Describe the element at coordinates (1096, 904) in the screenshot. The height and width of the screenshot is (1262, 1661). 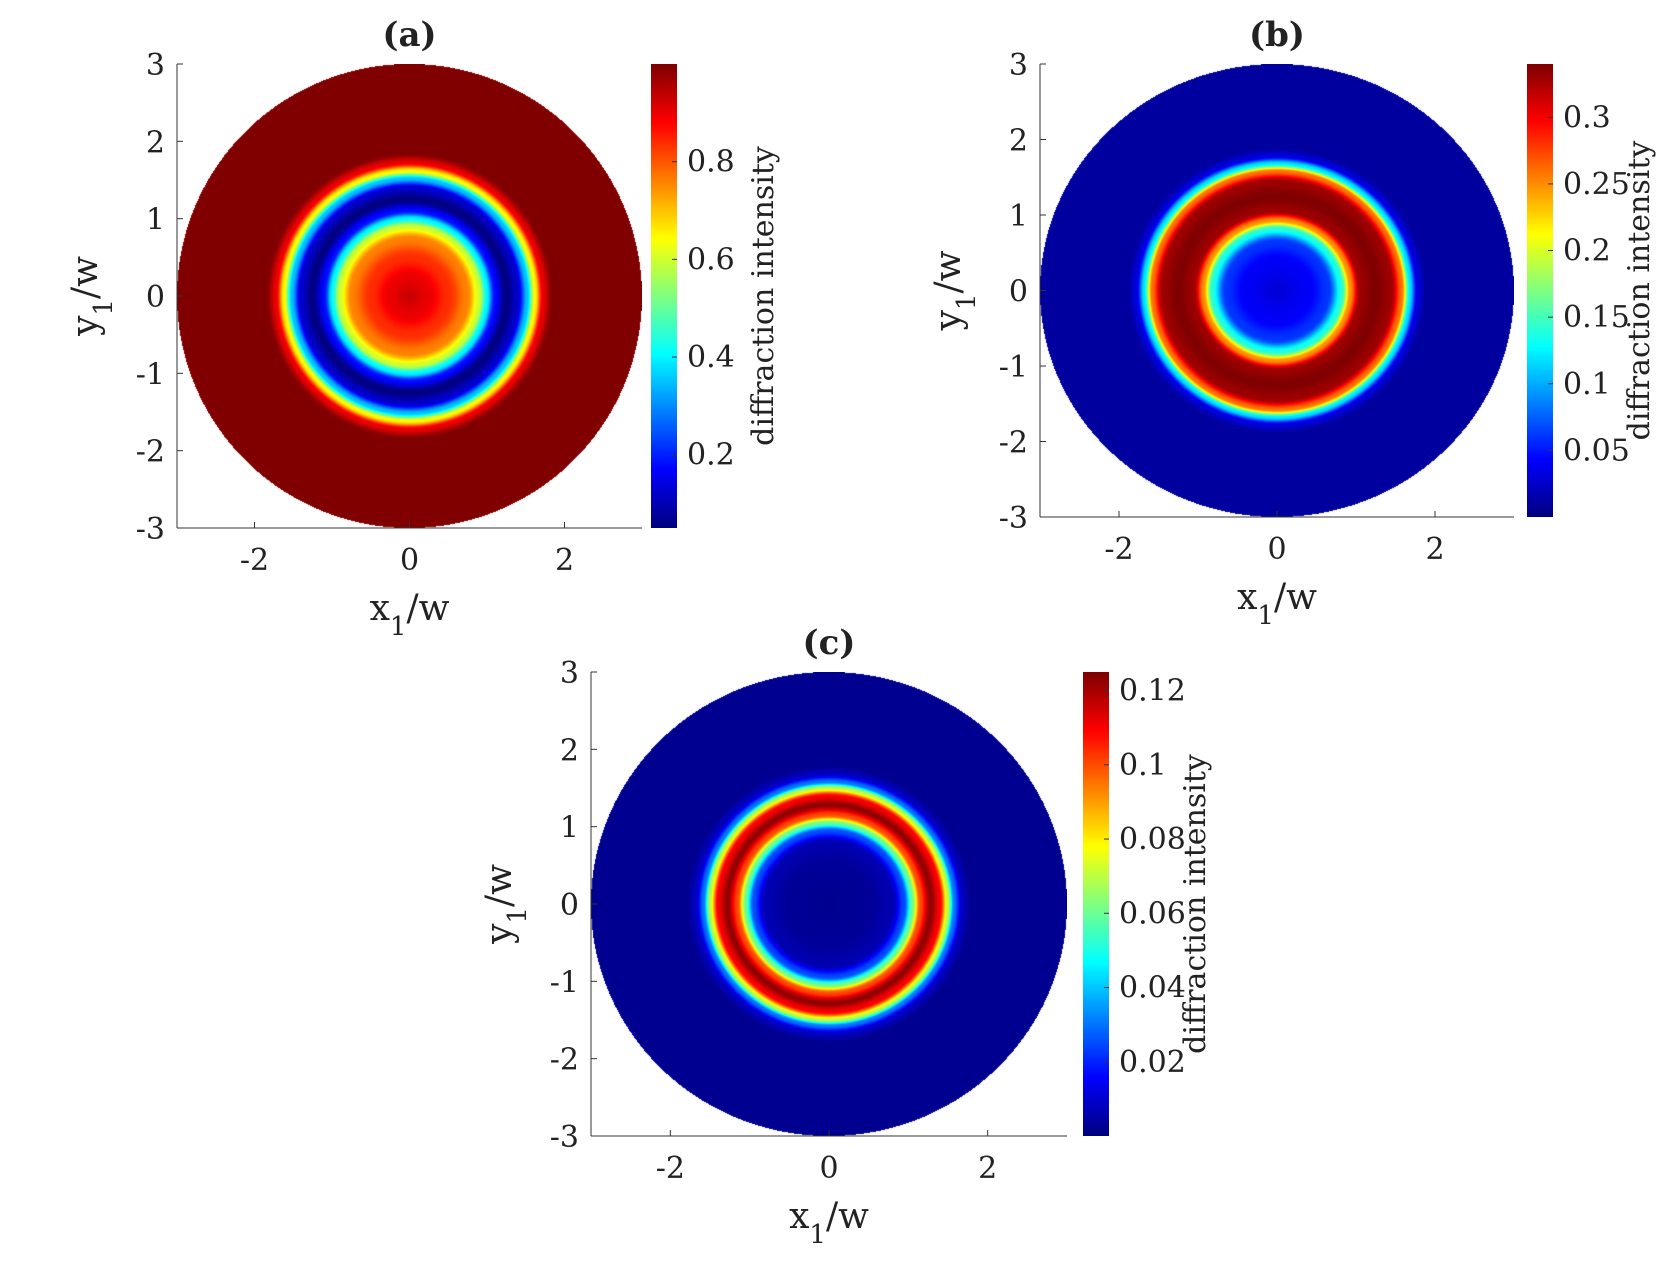
I see `panel-c-colorbar` at that location.